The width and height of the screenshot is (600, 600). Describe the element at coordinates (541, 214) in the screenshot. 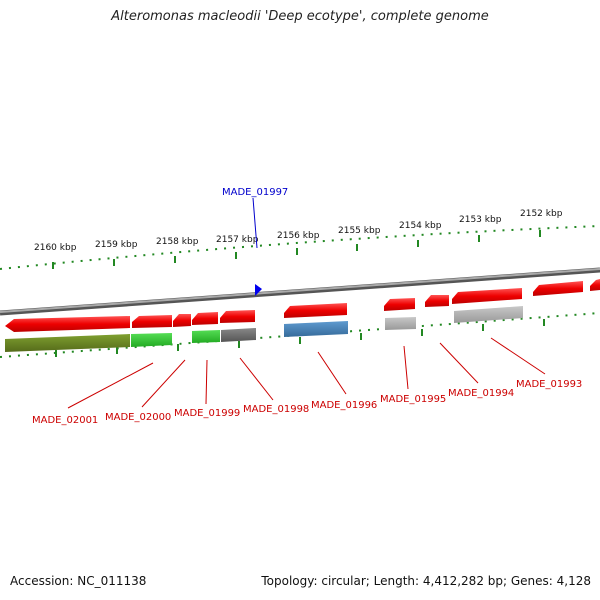

I see `kbp-label: 2152 kbp` at that location.